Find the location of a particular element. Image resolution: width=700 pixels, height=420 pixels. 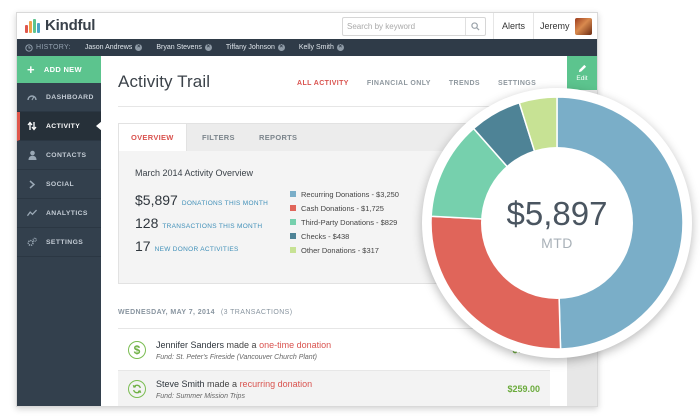

search-input is located at coordinates (403, 26).